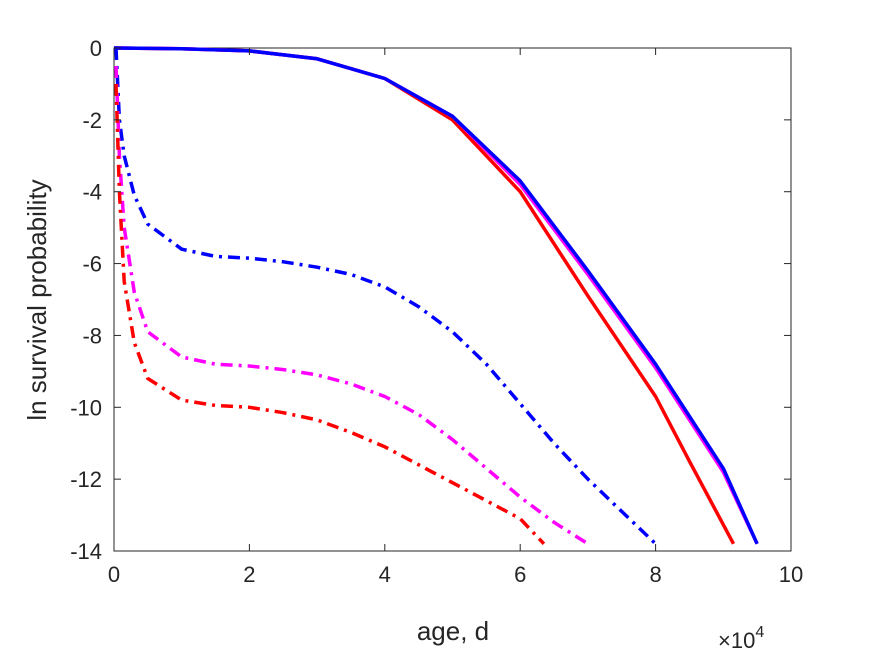  What do you see at coordinates (92, 335) in the screenshot?
I see `y-tick-label: -8` at bounding box center [92, 335].